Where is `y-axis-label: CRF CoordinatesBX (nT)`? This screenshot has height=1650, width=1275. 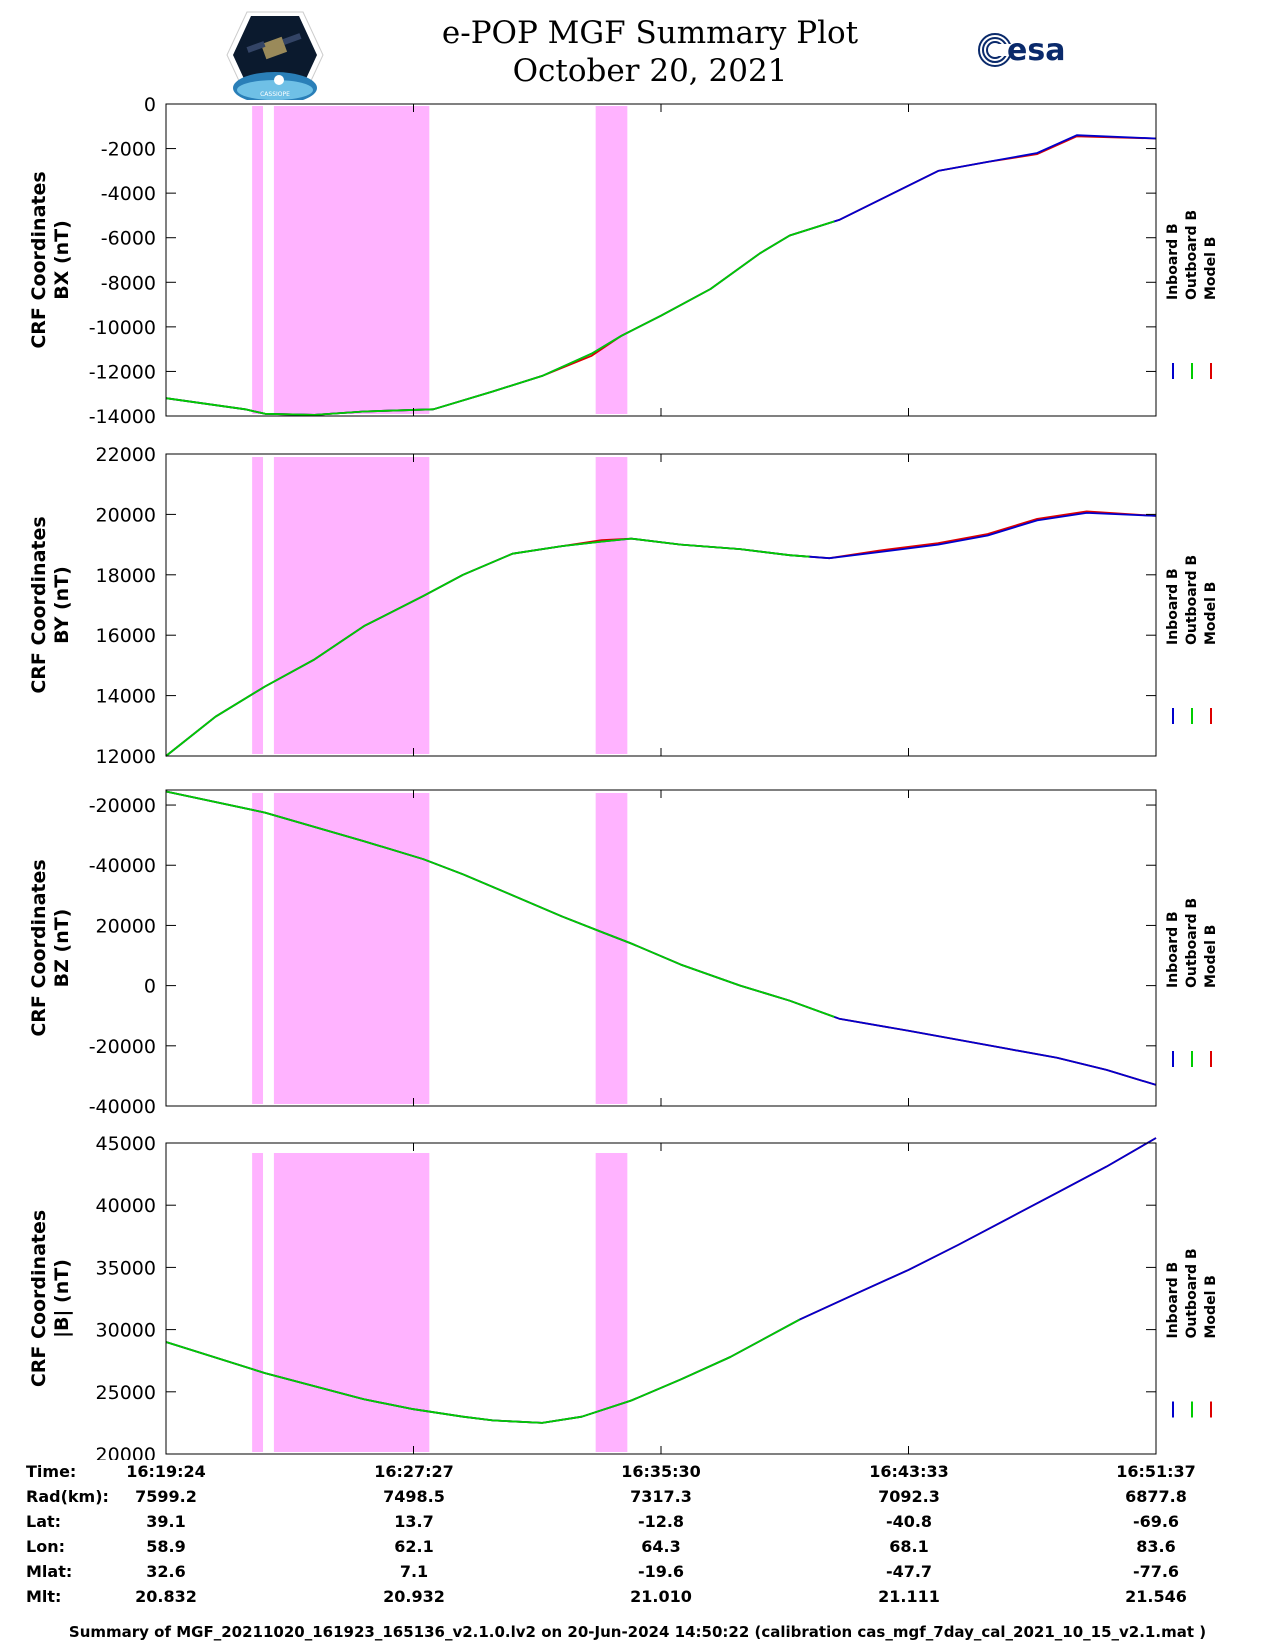
y-axis-label: CRF CoordinatesBX (nT) is located at coordinates (50, 259).